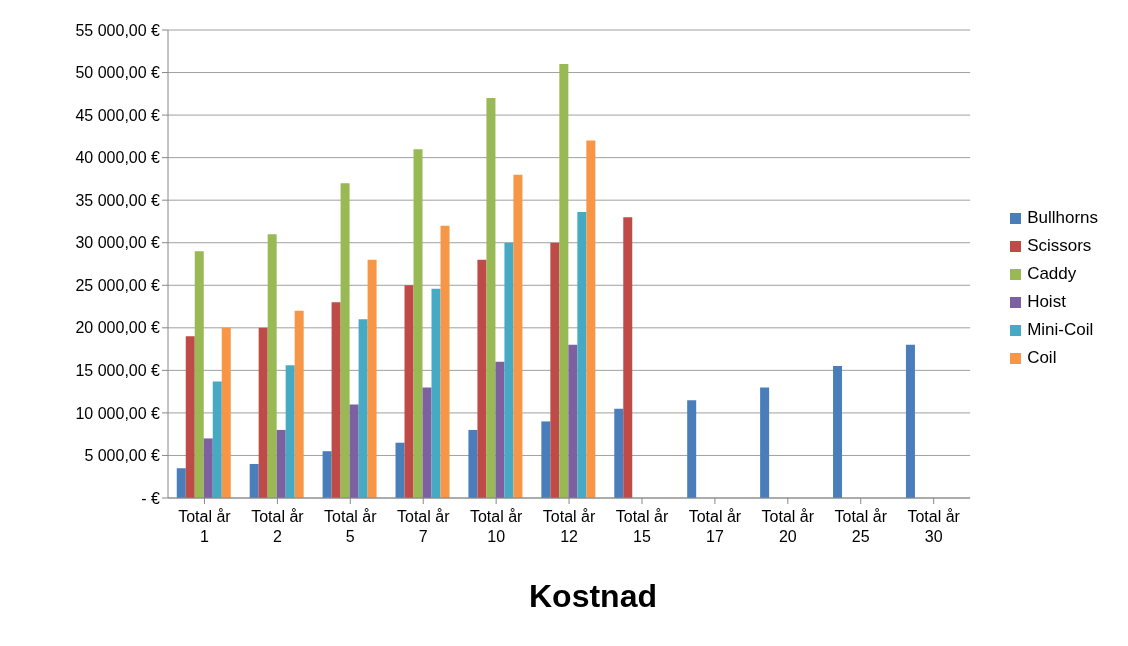 The height and width of the screenshot is (646, 1128). I want to click on x-tick-label: Total år 10, so click(496, 526).